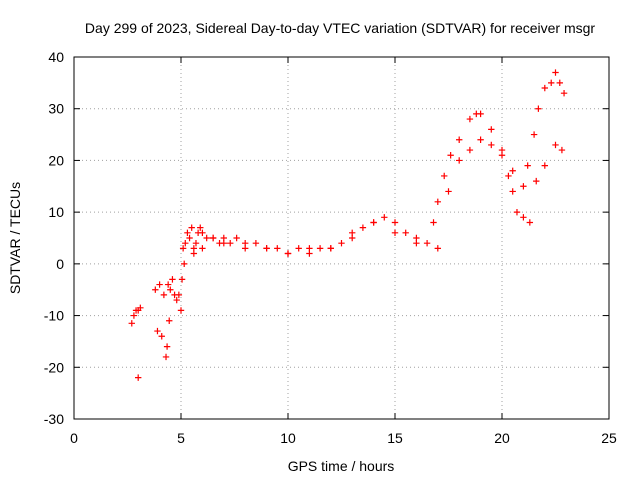 This screenshot has height=480, width=640. I want to click on y-tick-label: 20, so click(56, 160).